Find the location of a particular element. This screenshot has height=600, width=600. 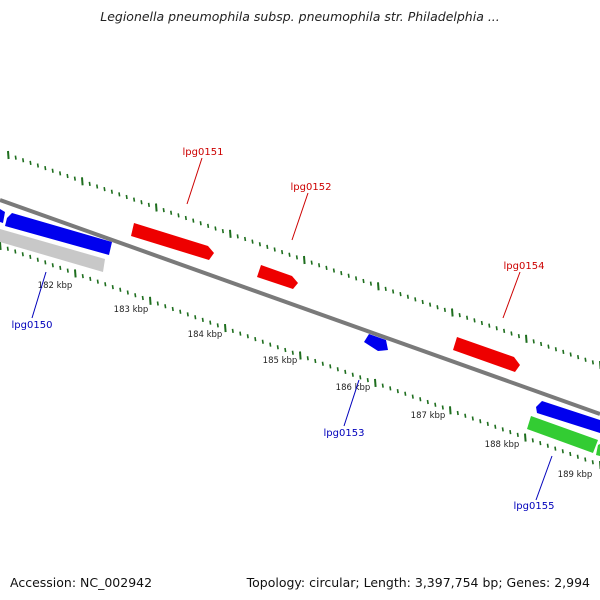

feature-lpg0154 is located at coordinates (486, 354).